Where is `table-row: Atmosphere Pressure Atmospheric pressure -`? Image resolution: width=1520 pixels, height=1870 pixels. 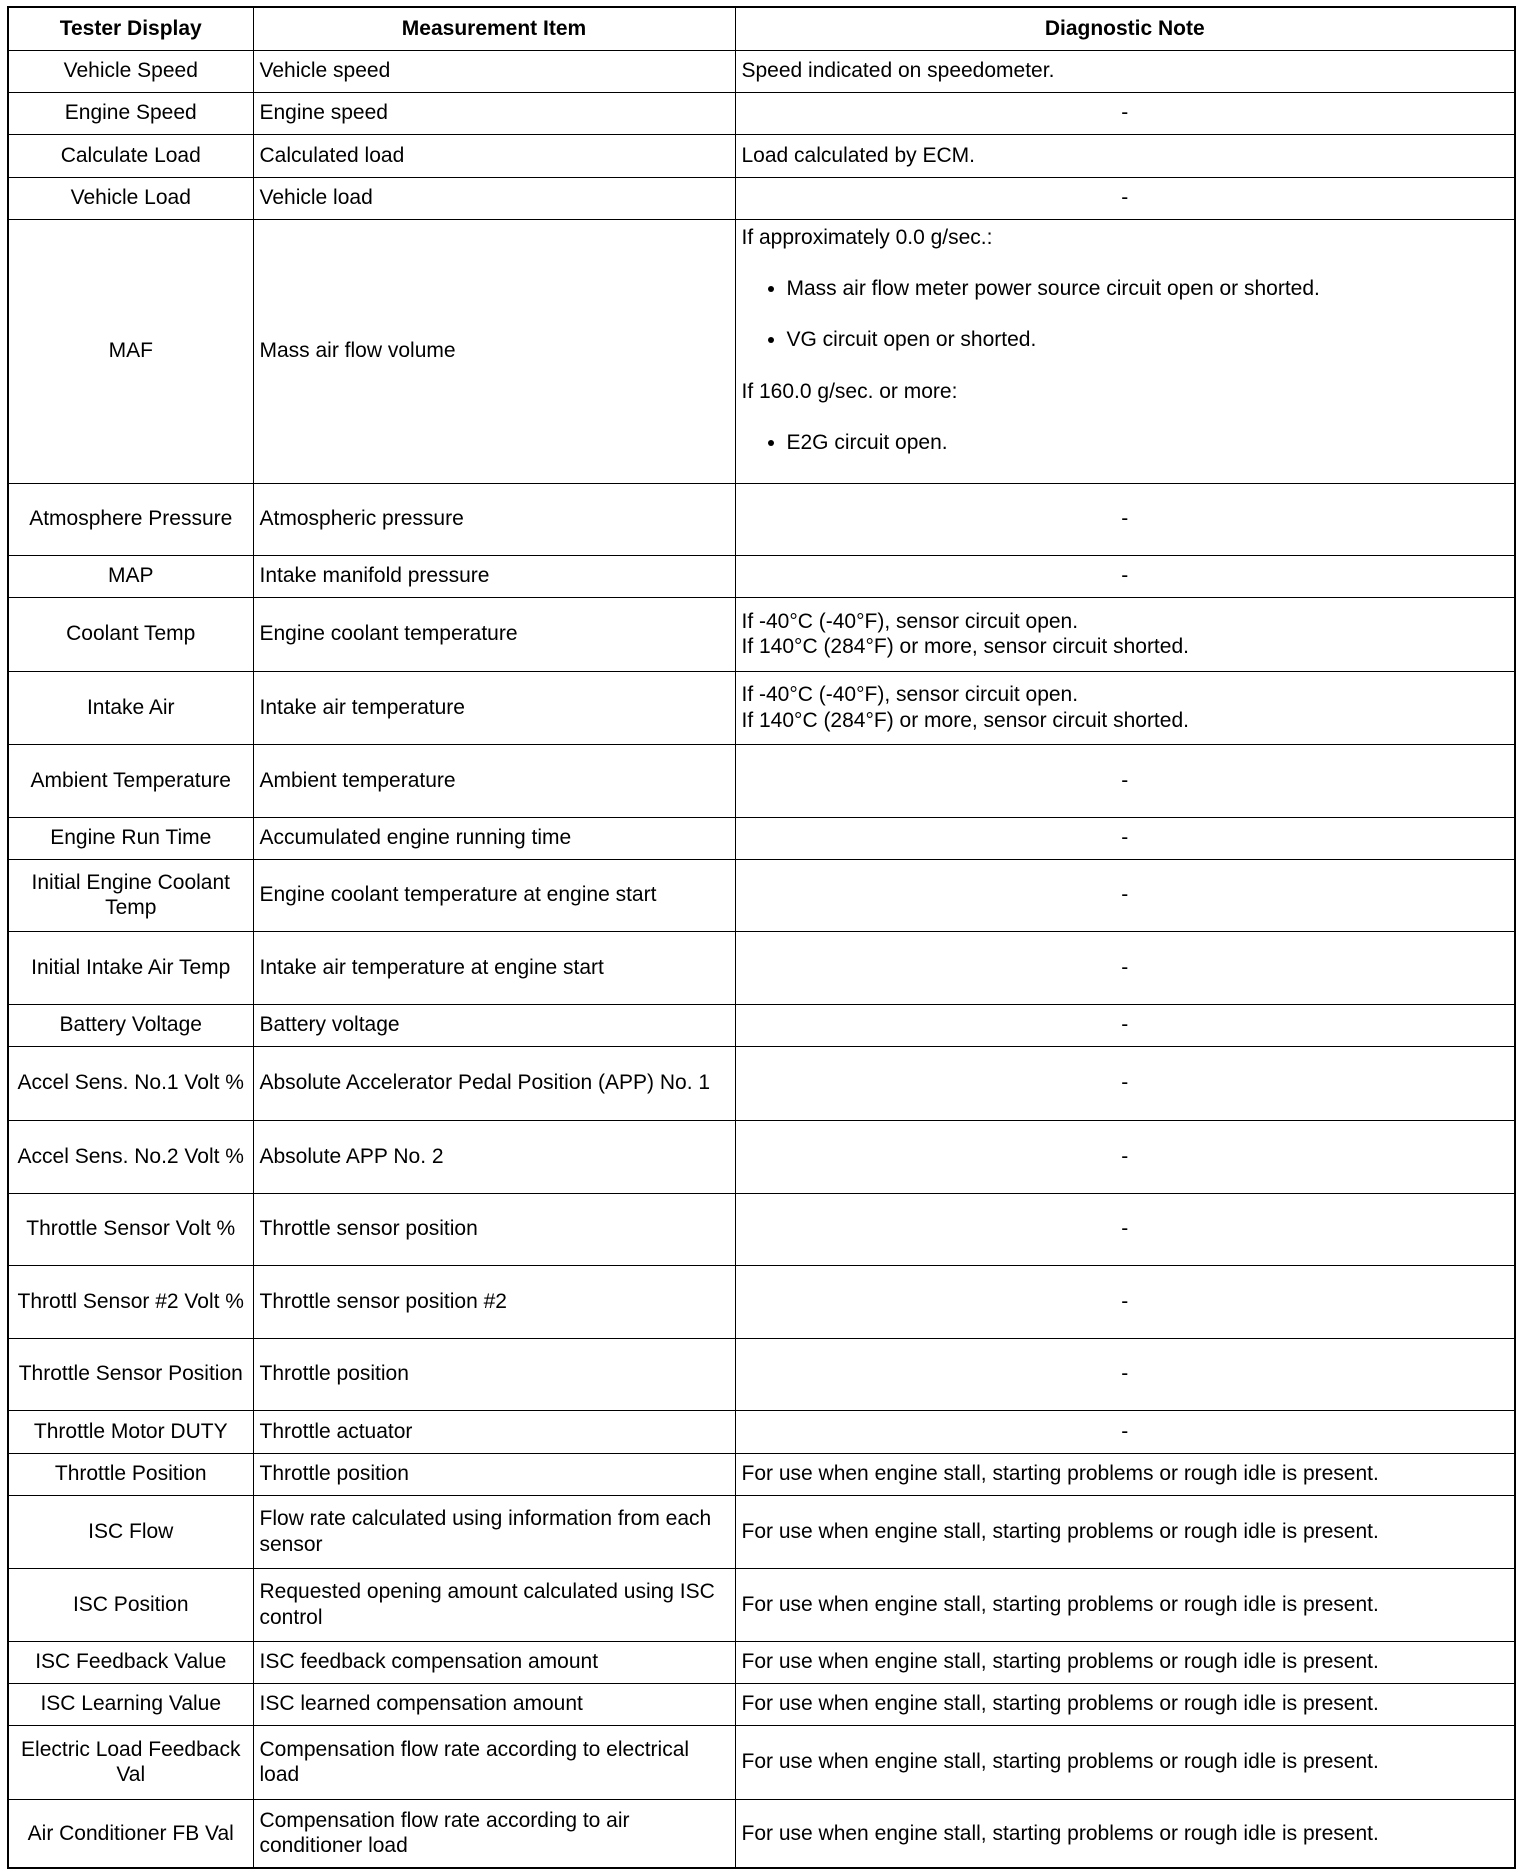
table-row: Atmosphere Pressure Atmospheric pressure - is located at coordinates (761, 519).